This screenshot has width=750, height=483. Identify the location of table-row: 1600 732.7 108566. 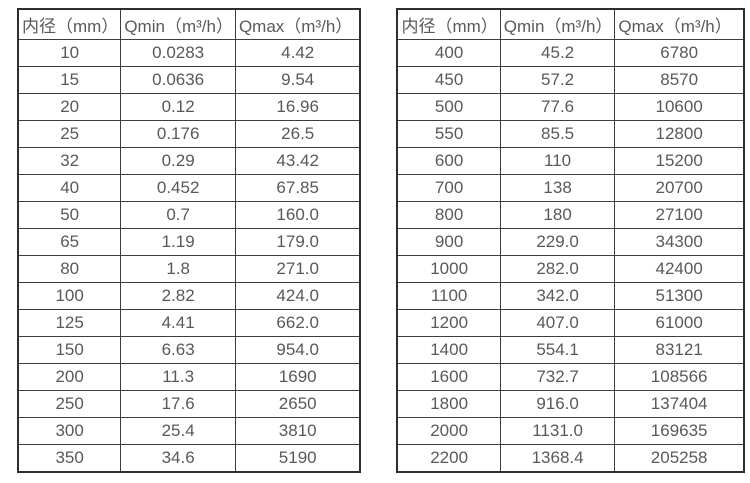
(570, 377).